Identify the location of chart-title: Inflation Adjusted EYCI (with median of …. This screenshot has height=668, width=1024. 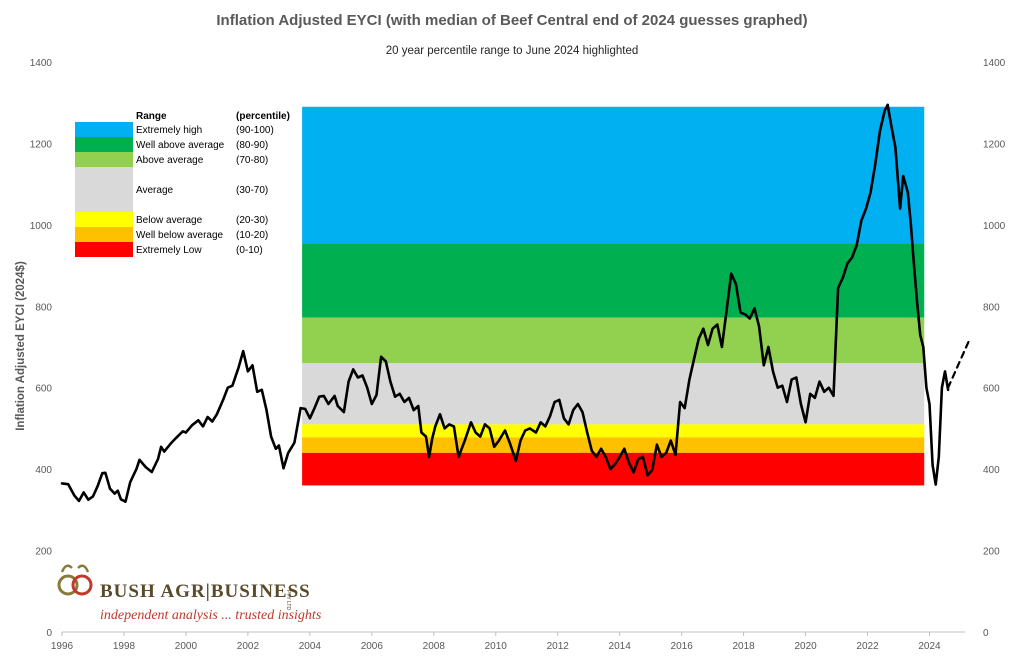
(511, 20).